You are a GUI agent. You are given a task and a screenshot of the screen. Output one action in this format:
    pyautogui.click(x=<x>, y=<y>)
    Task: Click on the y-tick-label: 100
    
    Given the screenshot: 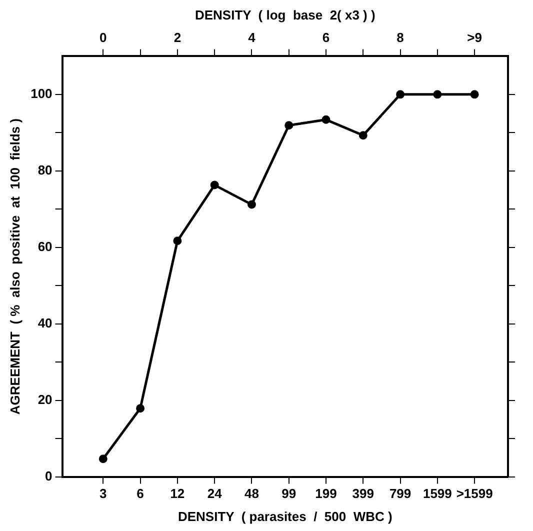 What is the action you would take?
    pyautogui.click(x=41, y=94)
    